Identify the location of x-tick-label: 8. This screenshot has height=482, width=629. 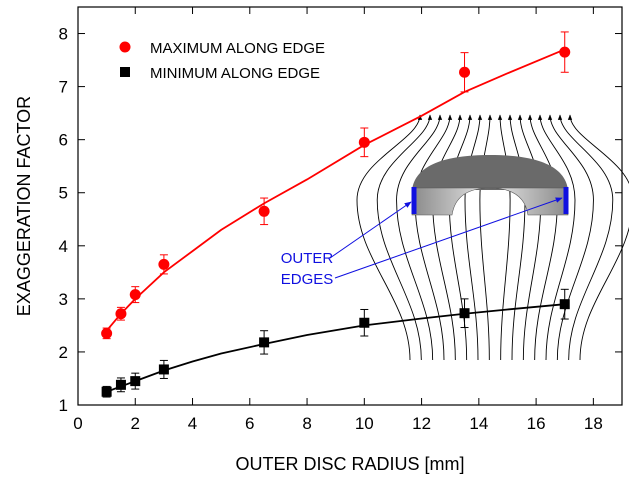
(306, 423).